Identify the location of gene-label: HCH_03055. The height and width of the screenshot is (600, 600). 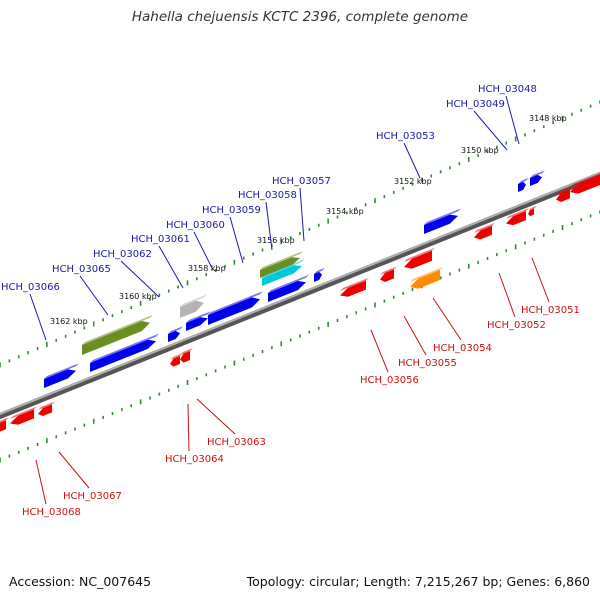
(427, 363).